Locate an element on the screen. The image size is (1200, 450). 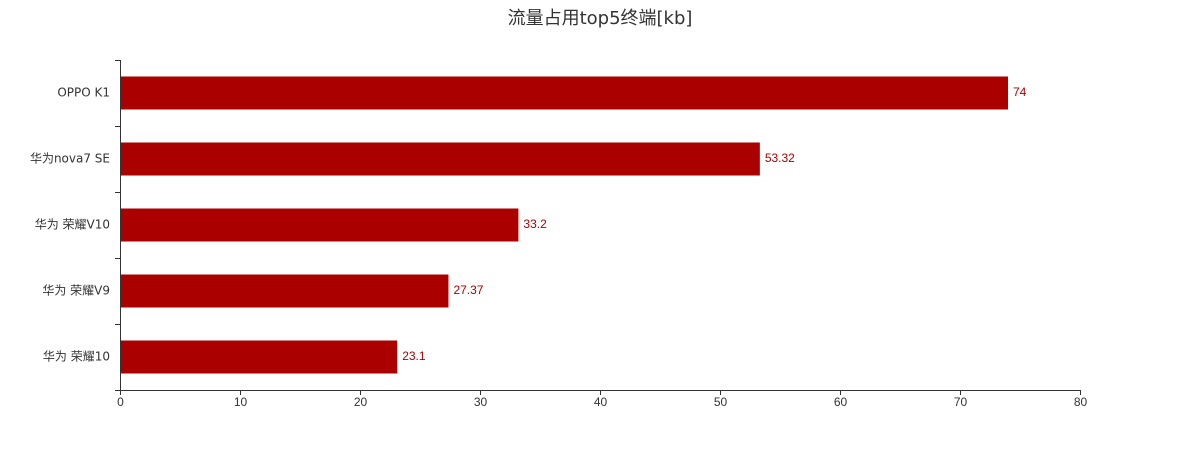
x-tick-label-2: 20 is located at coordinates (361, 402).